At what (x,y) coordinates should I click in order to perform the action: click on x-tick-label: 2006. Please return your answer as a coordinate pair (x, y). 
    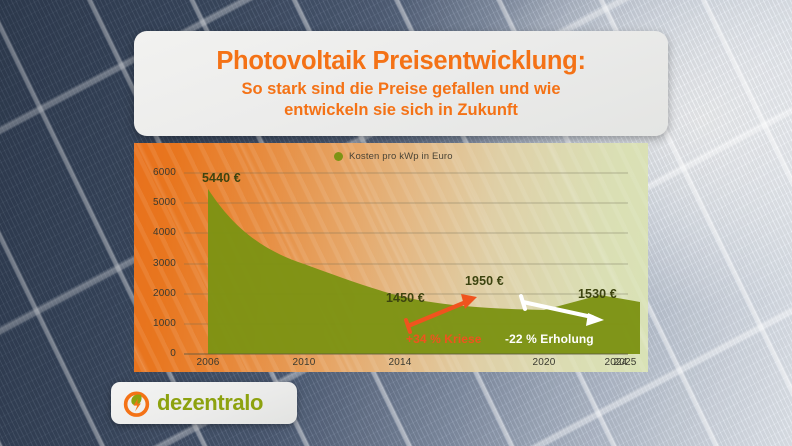
    Looking at the image, I should click on (208, 362).